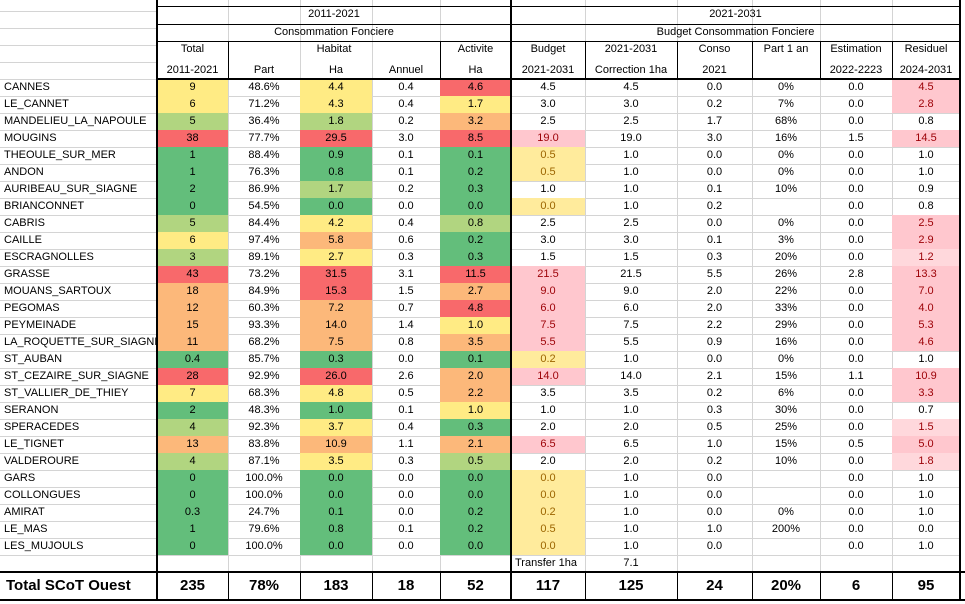  What do you see at coordinates (264, 495) in the screenshot?
I see `part-cell: 100.0%` at bounding box center [264, 495].